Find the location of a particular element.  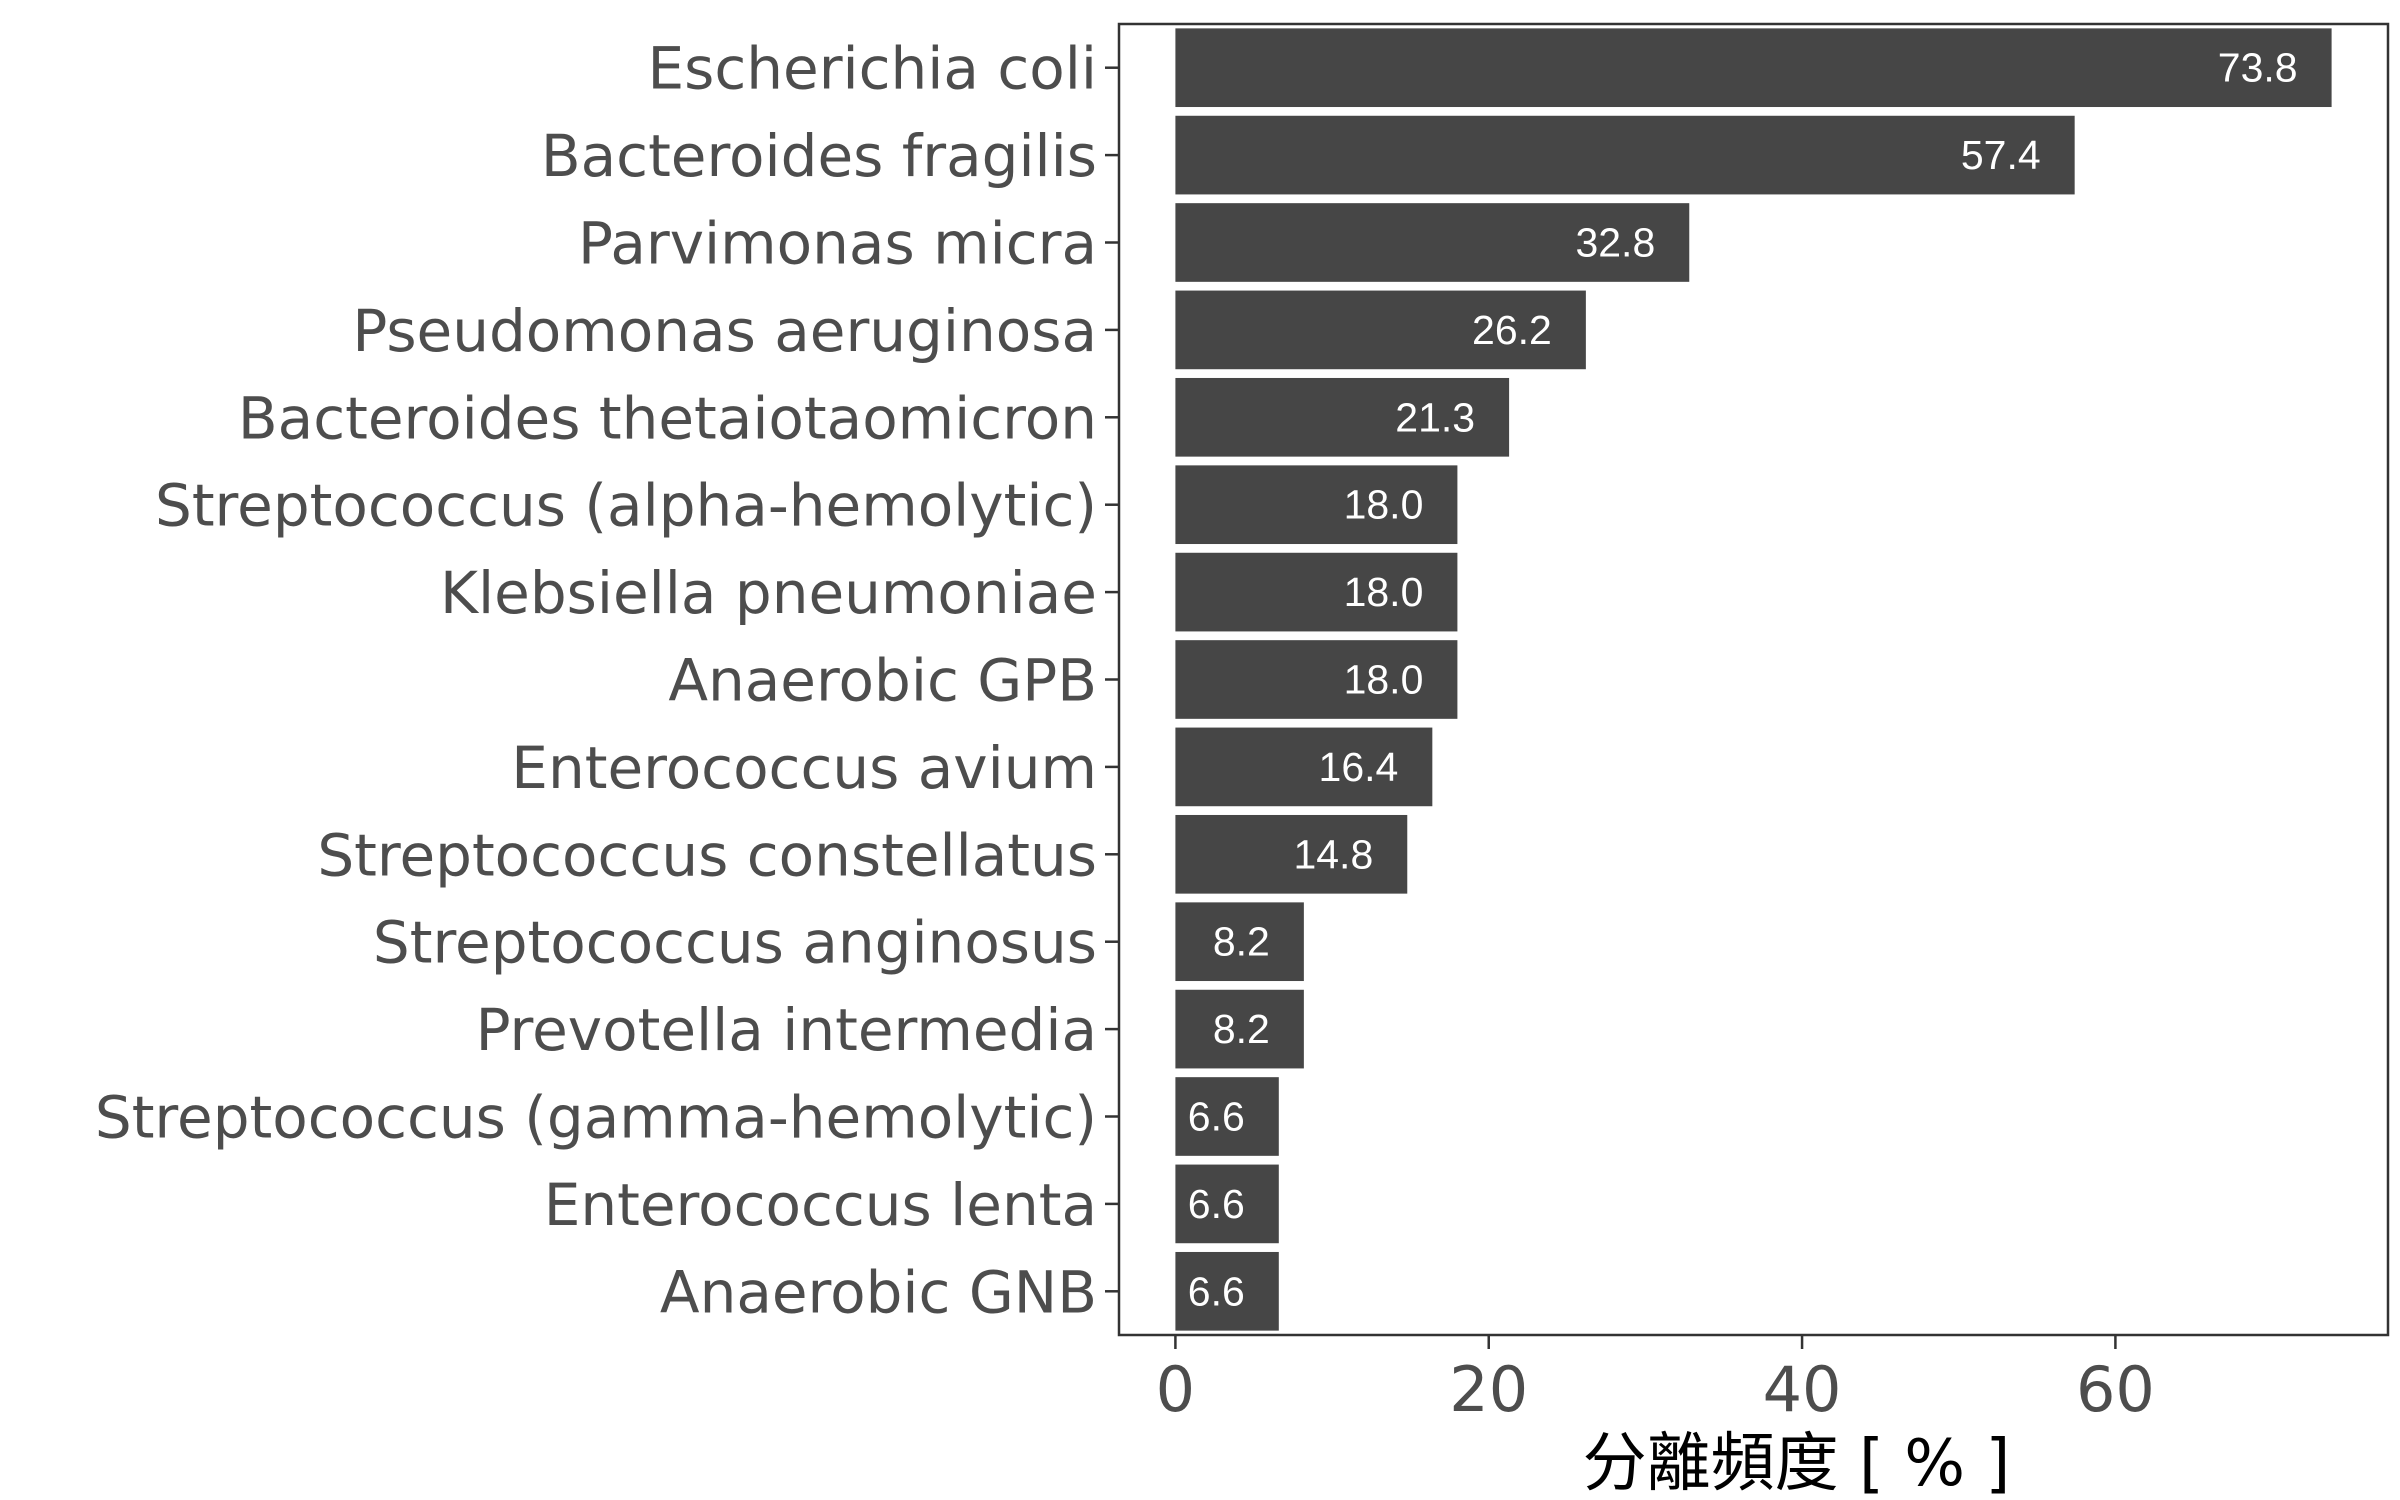

y-tick-label: Enterococcus lenta is located at coordinates (820, 1205).